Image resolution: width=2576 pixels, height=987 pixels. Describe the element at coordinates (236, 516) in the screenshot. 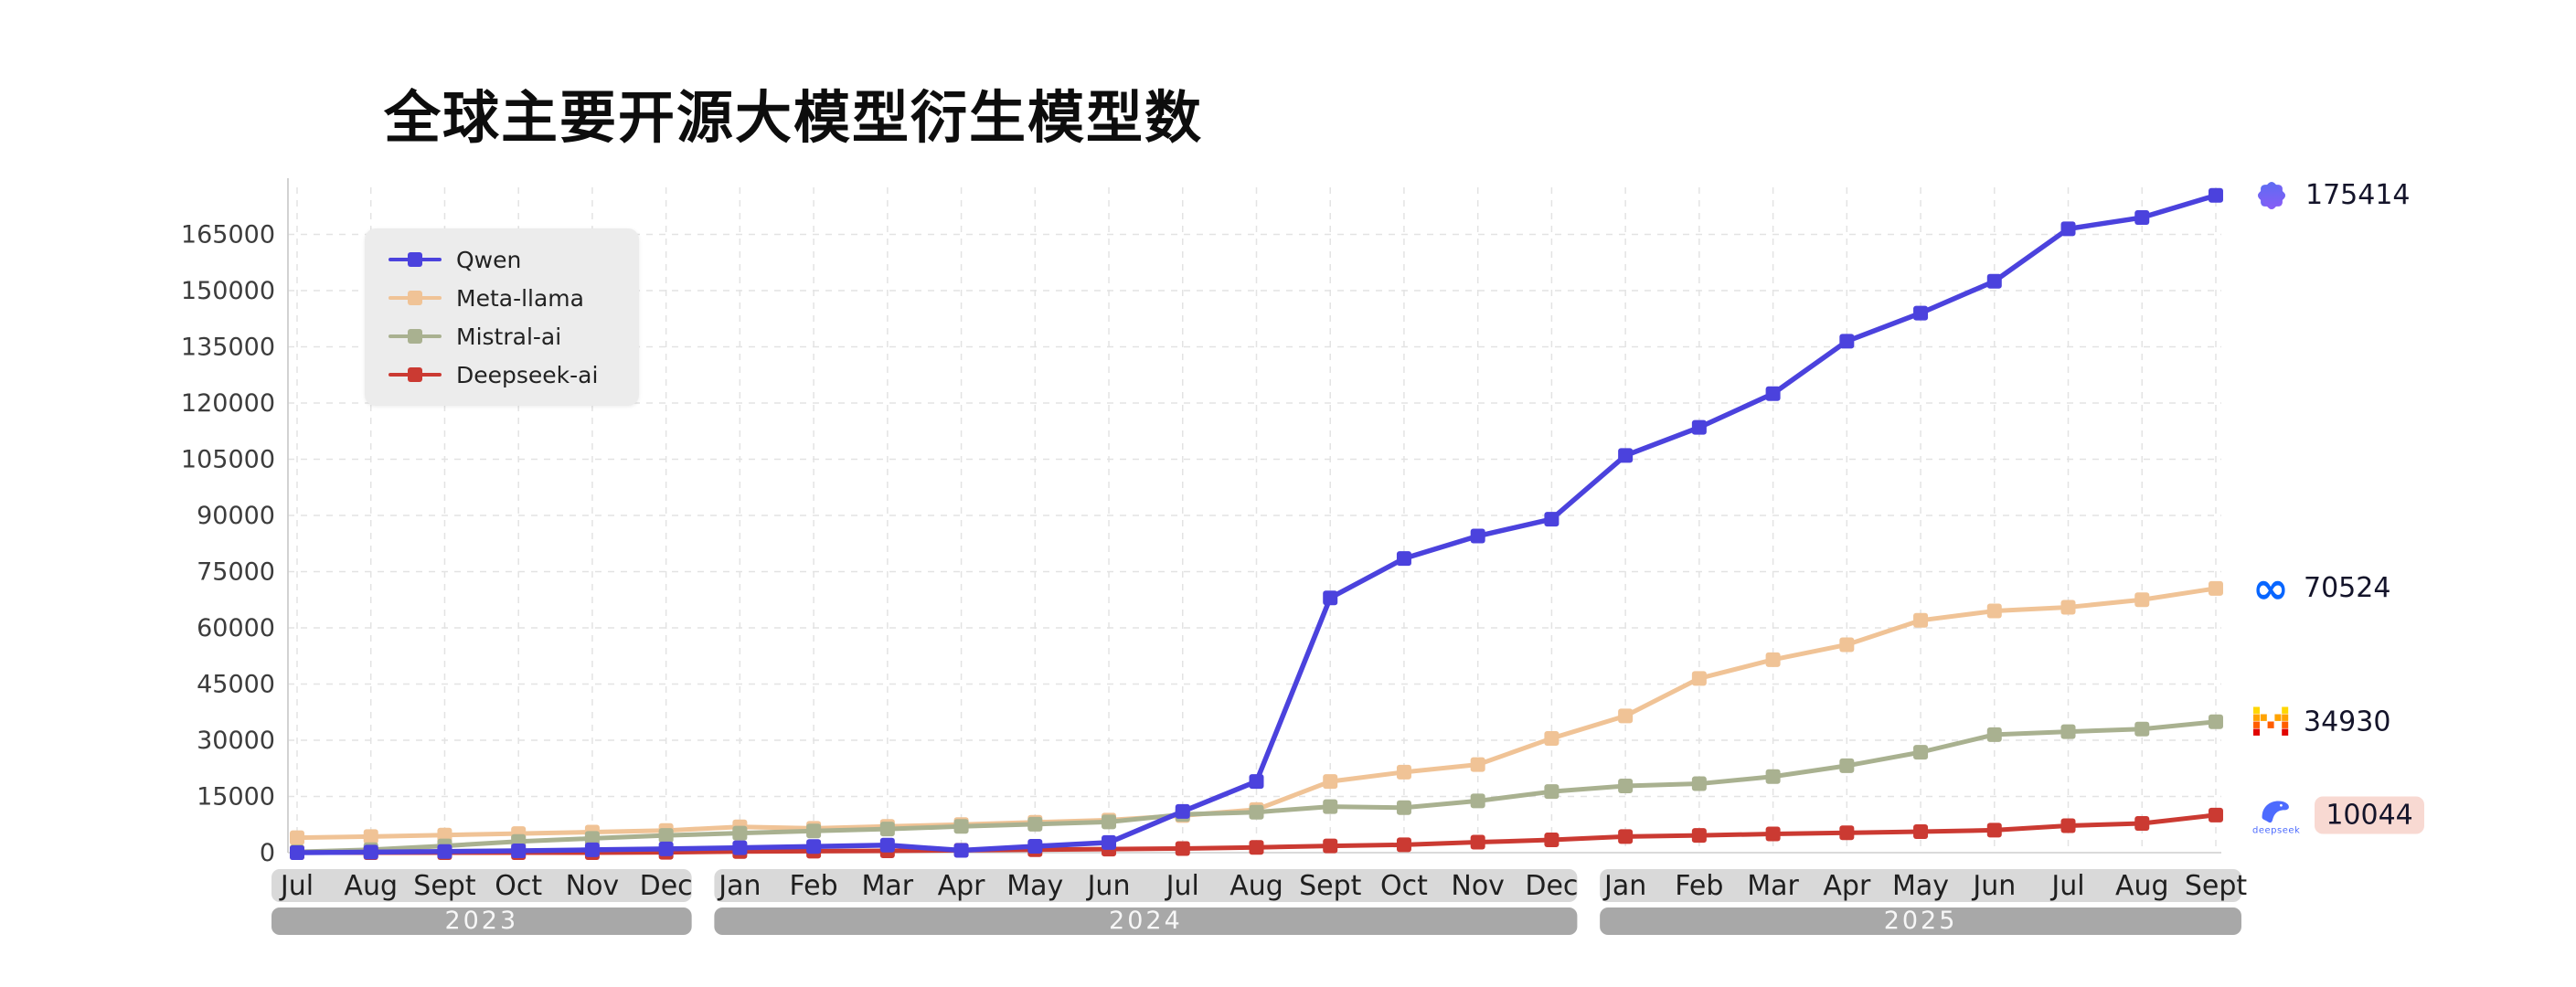

I see `y-axis-tick-label: 90000` at that location.